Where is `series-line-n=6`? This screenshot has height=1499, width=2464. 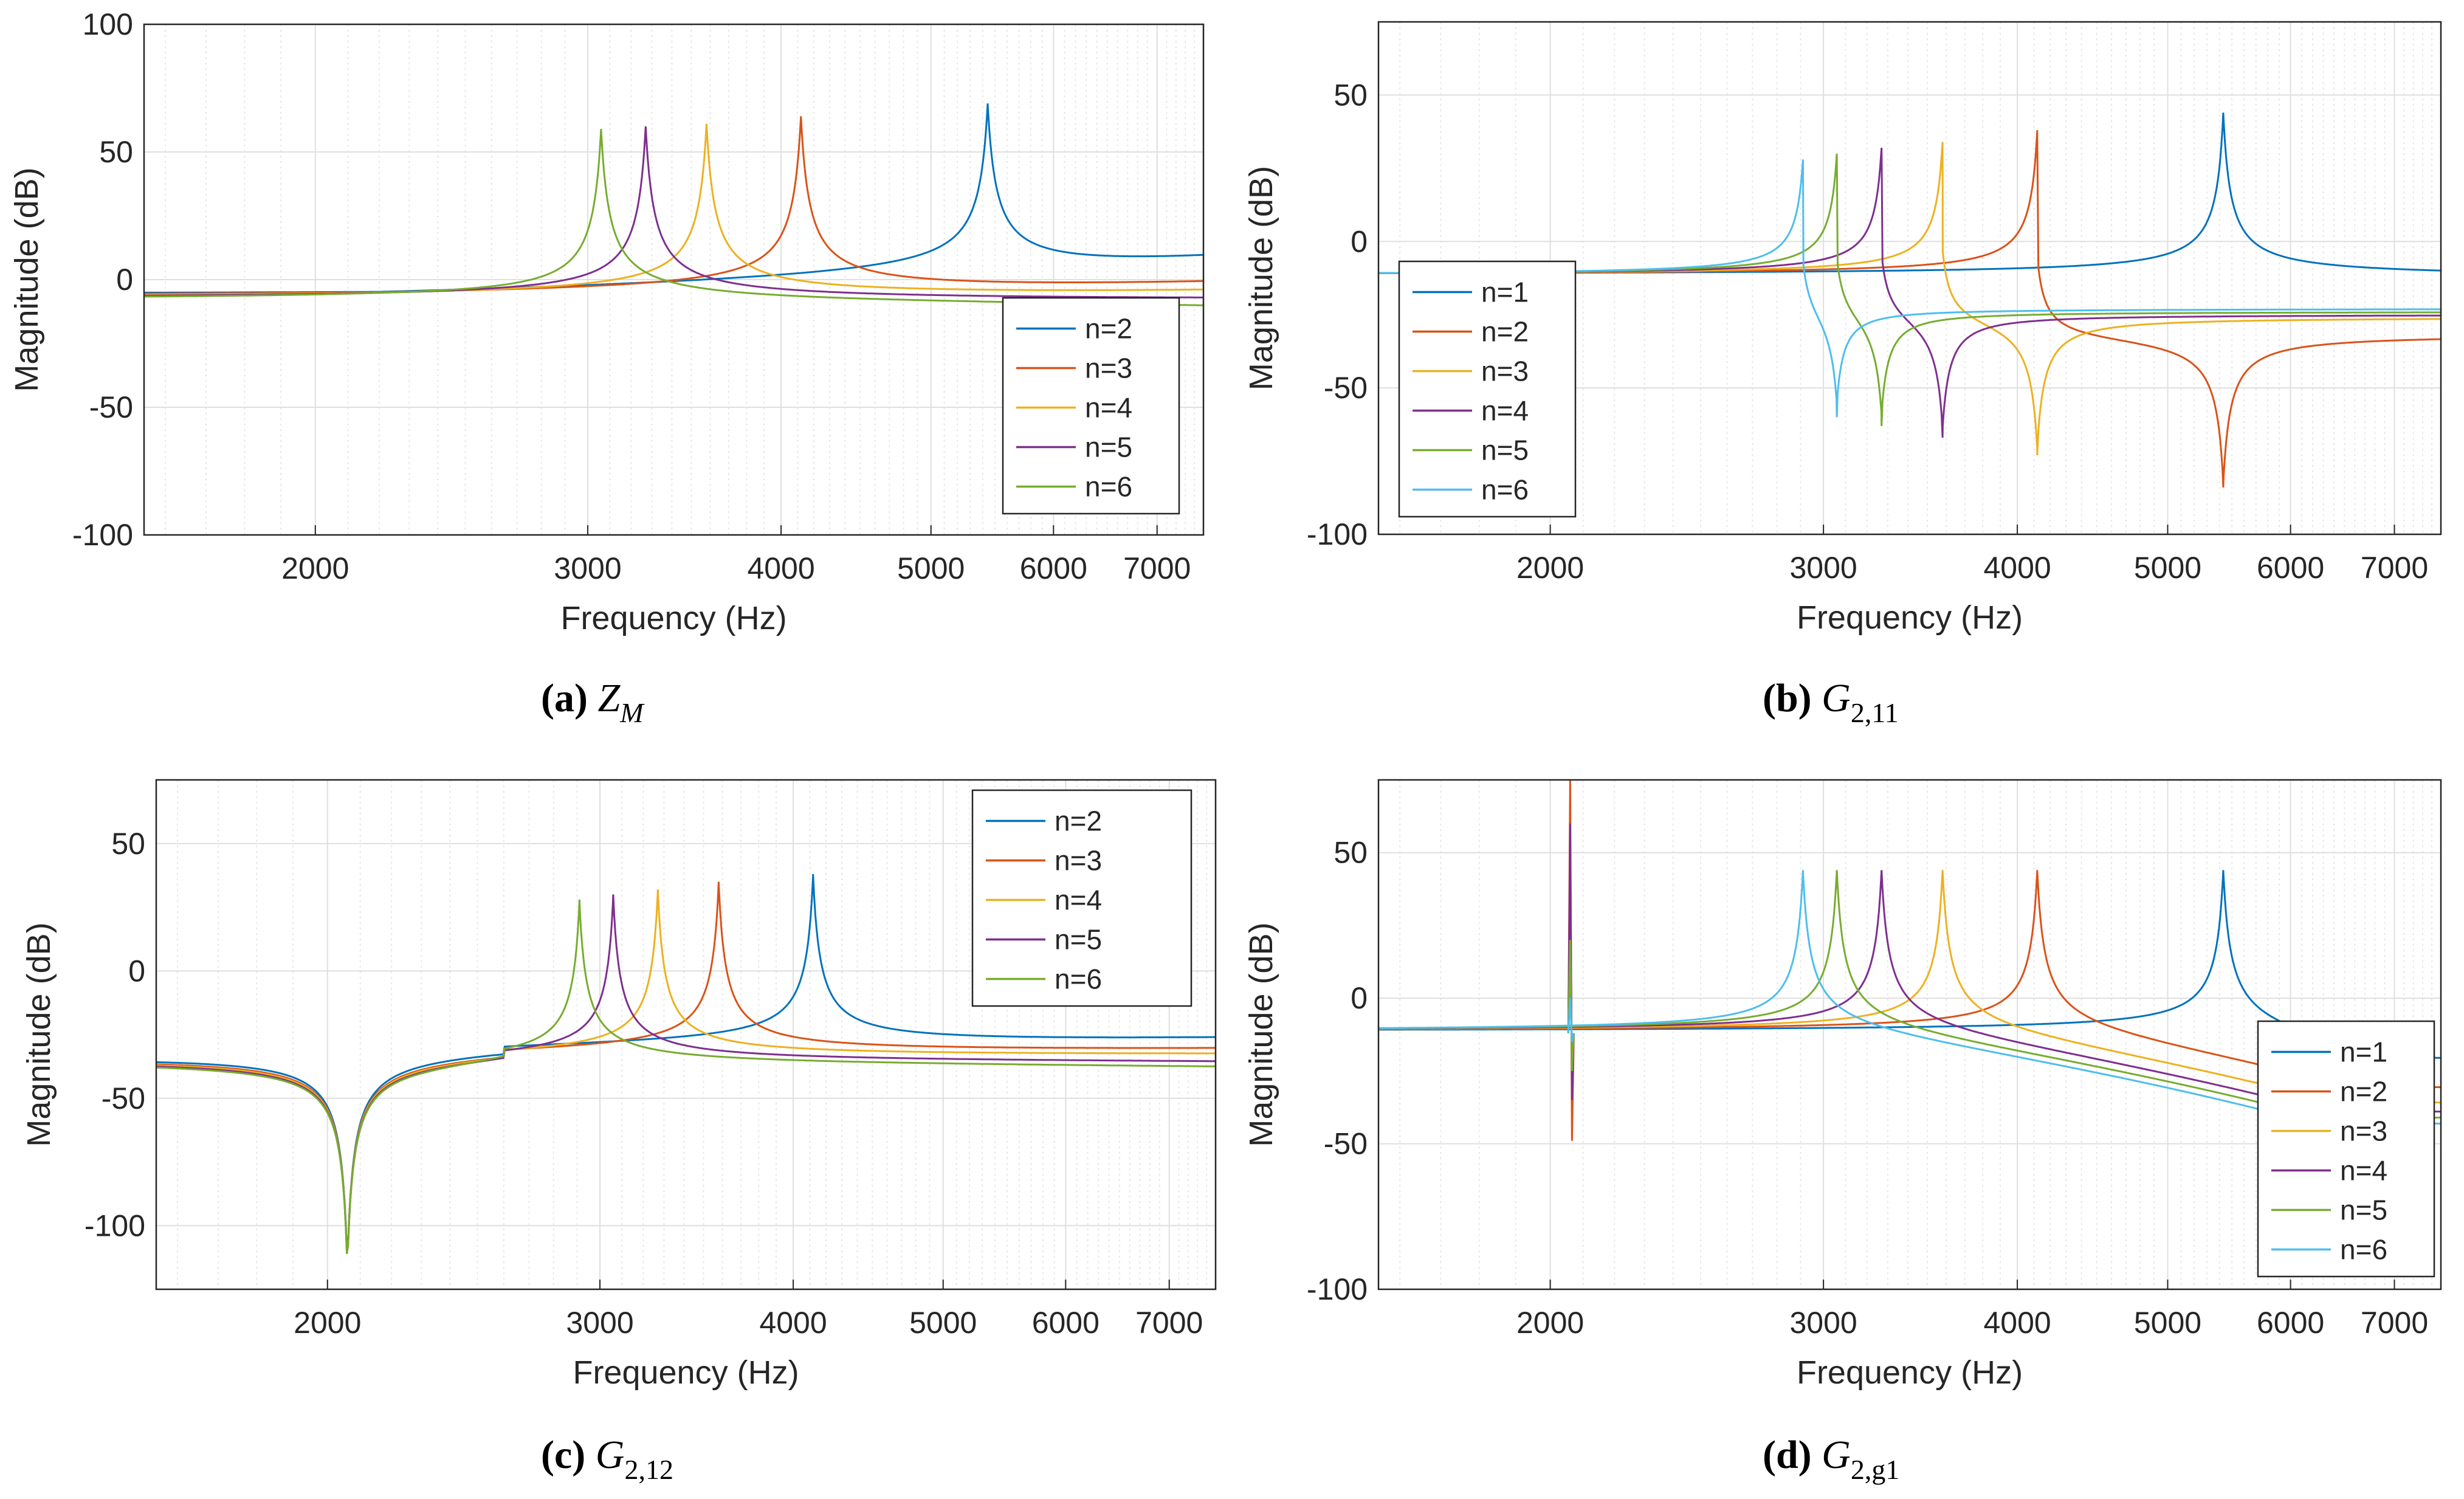 series-line-n=6 is located at coordinates (686, 1076).